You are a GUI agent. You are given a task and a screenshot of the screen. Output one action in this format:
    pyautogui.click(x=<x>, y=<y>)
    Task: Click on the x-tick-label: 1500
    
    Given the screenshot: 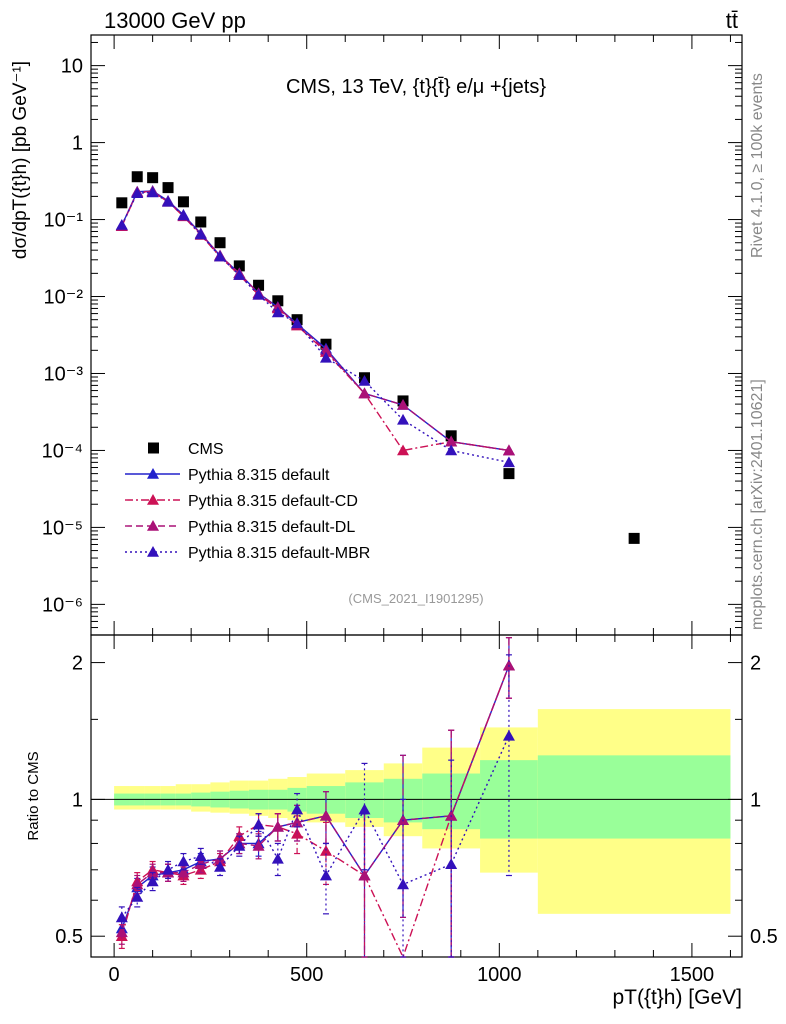 What is the action you would take?
    pyautogui.click(x=692, y=975)
    